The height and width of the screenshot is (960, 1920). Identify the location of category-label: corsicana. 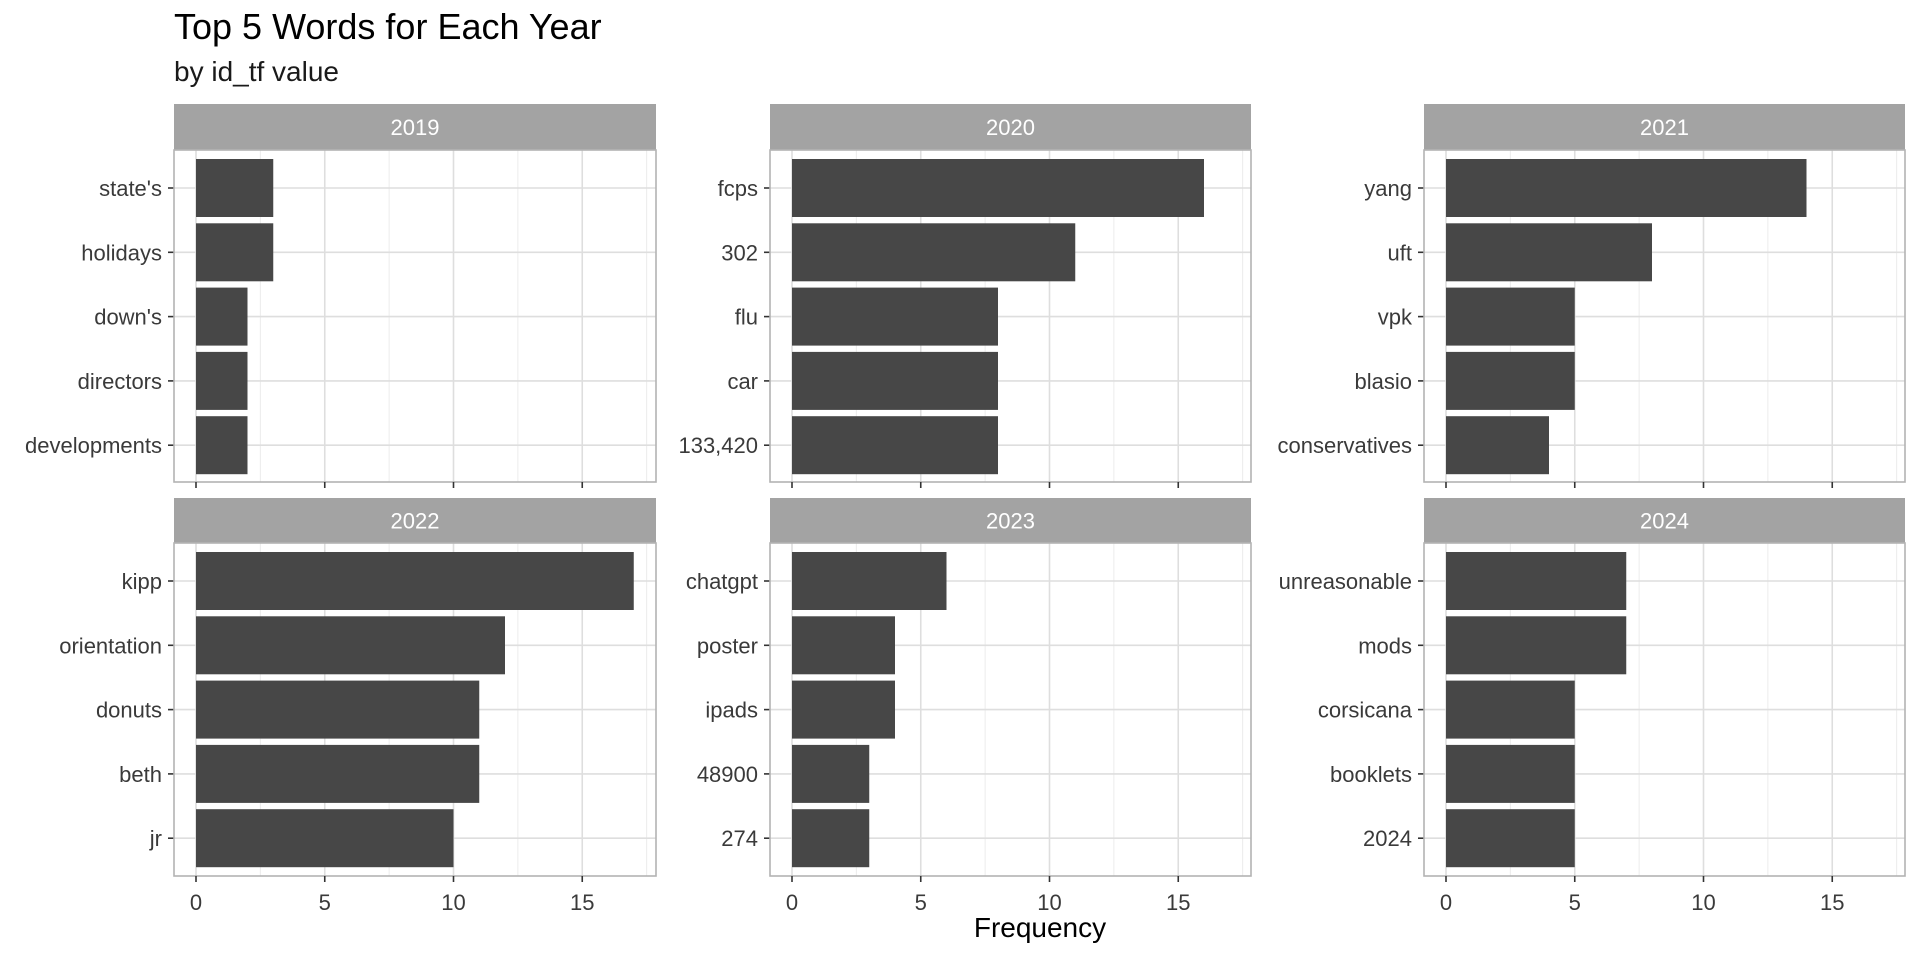
(1365, 710).